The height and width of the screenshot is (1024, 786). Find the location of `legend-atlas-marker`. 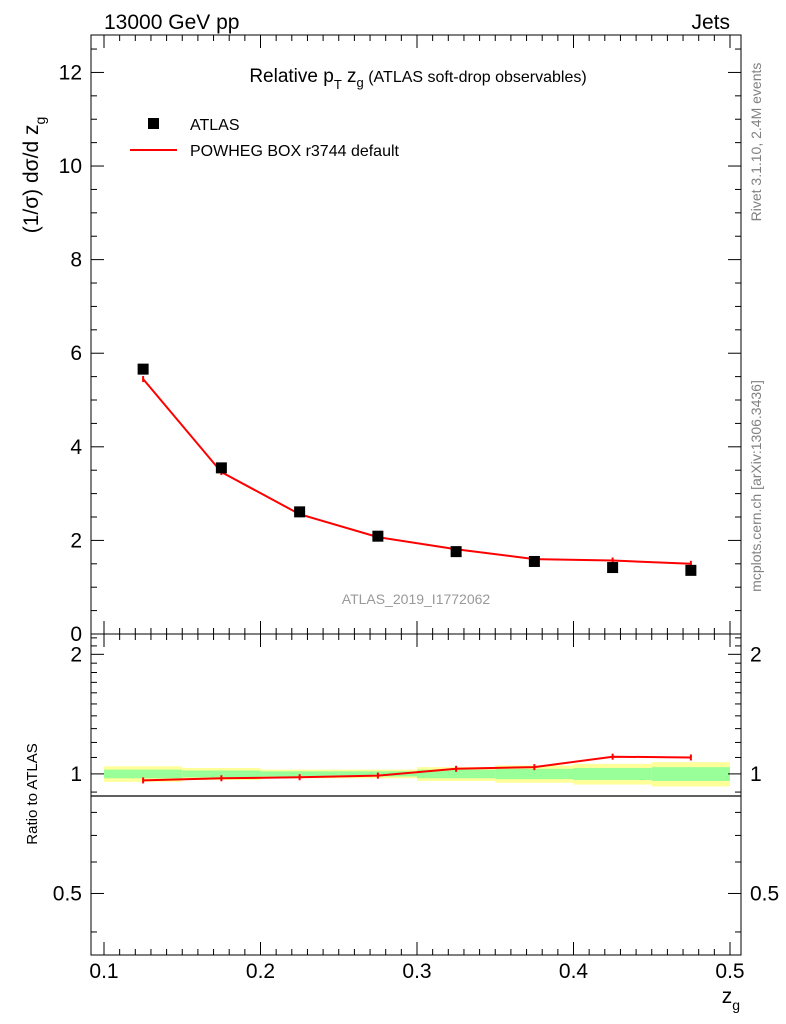

legend-atlas-marker is located at coordinates (153, 123).